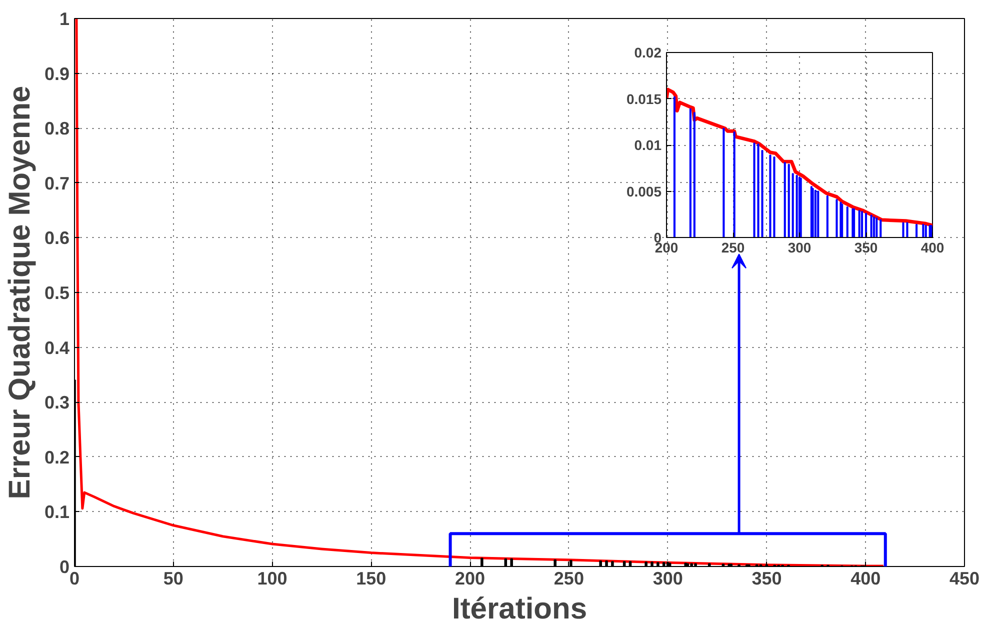 This screenshot has width=984, height=628. I want to click on x-tick-label: 50, so click(173, 578).